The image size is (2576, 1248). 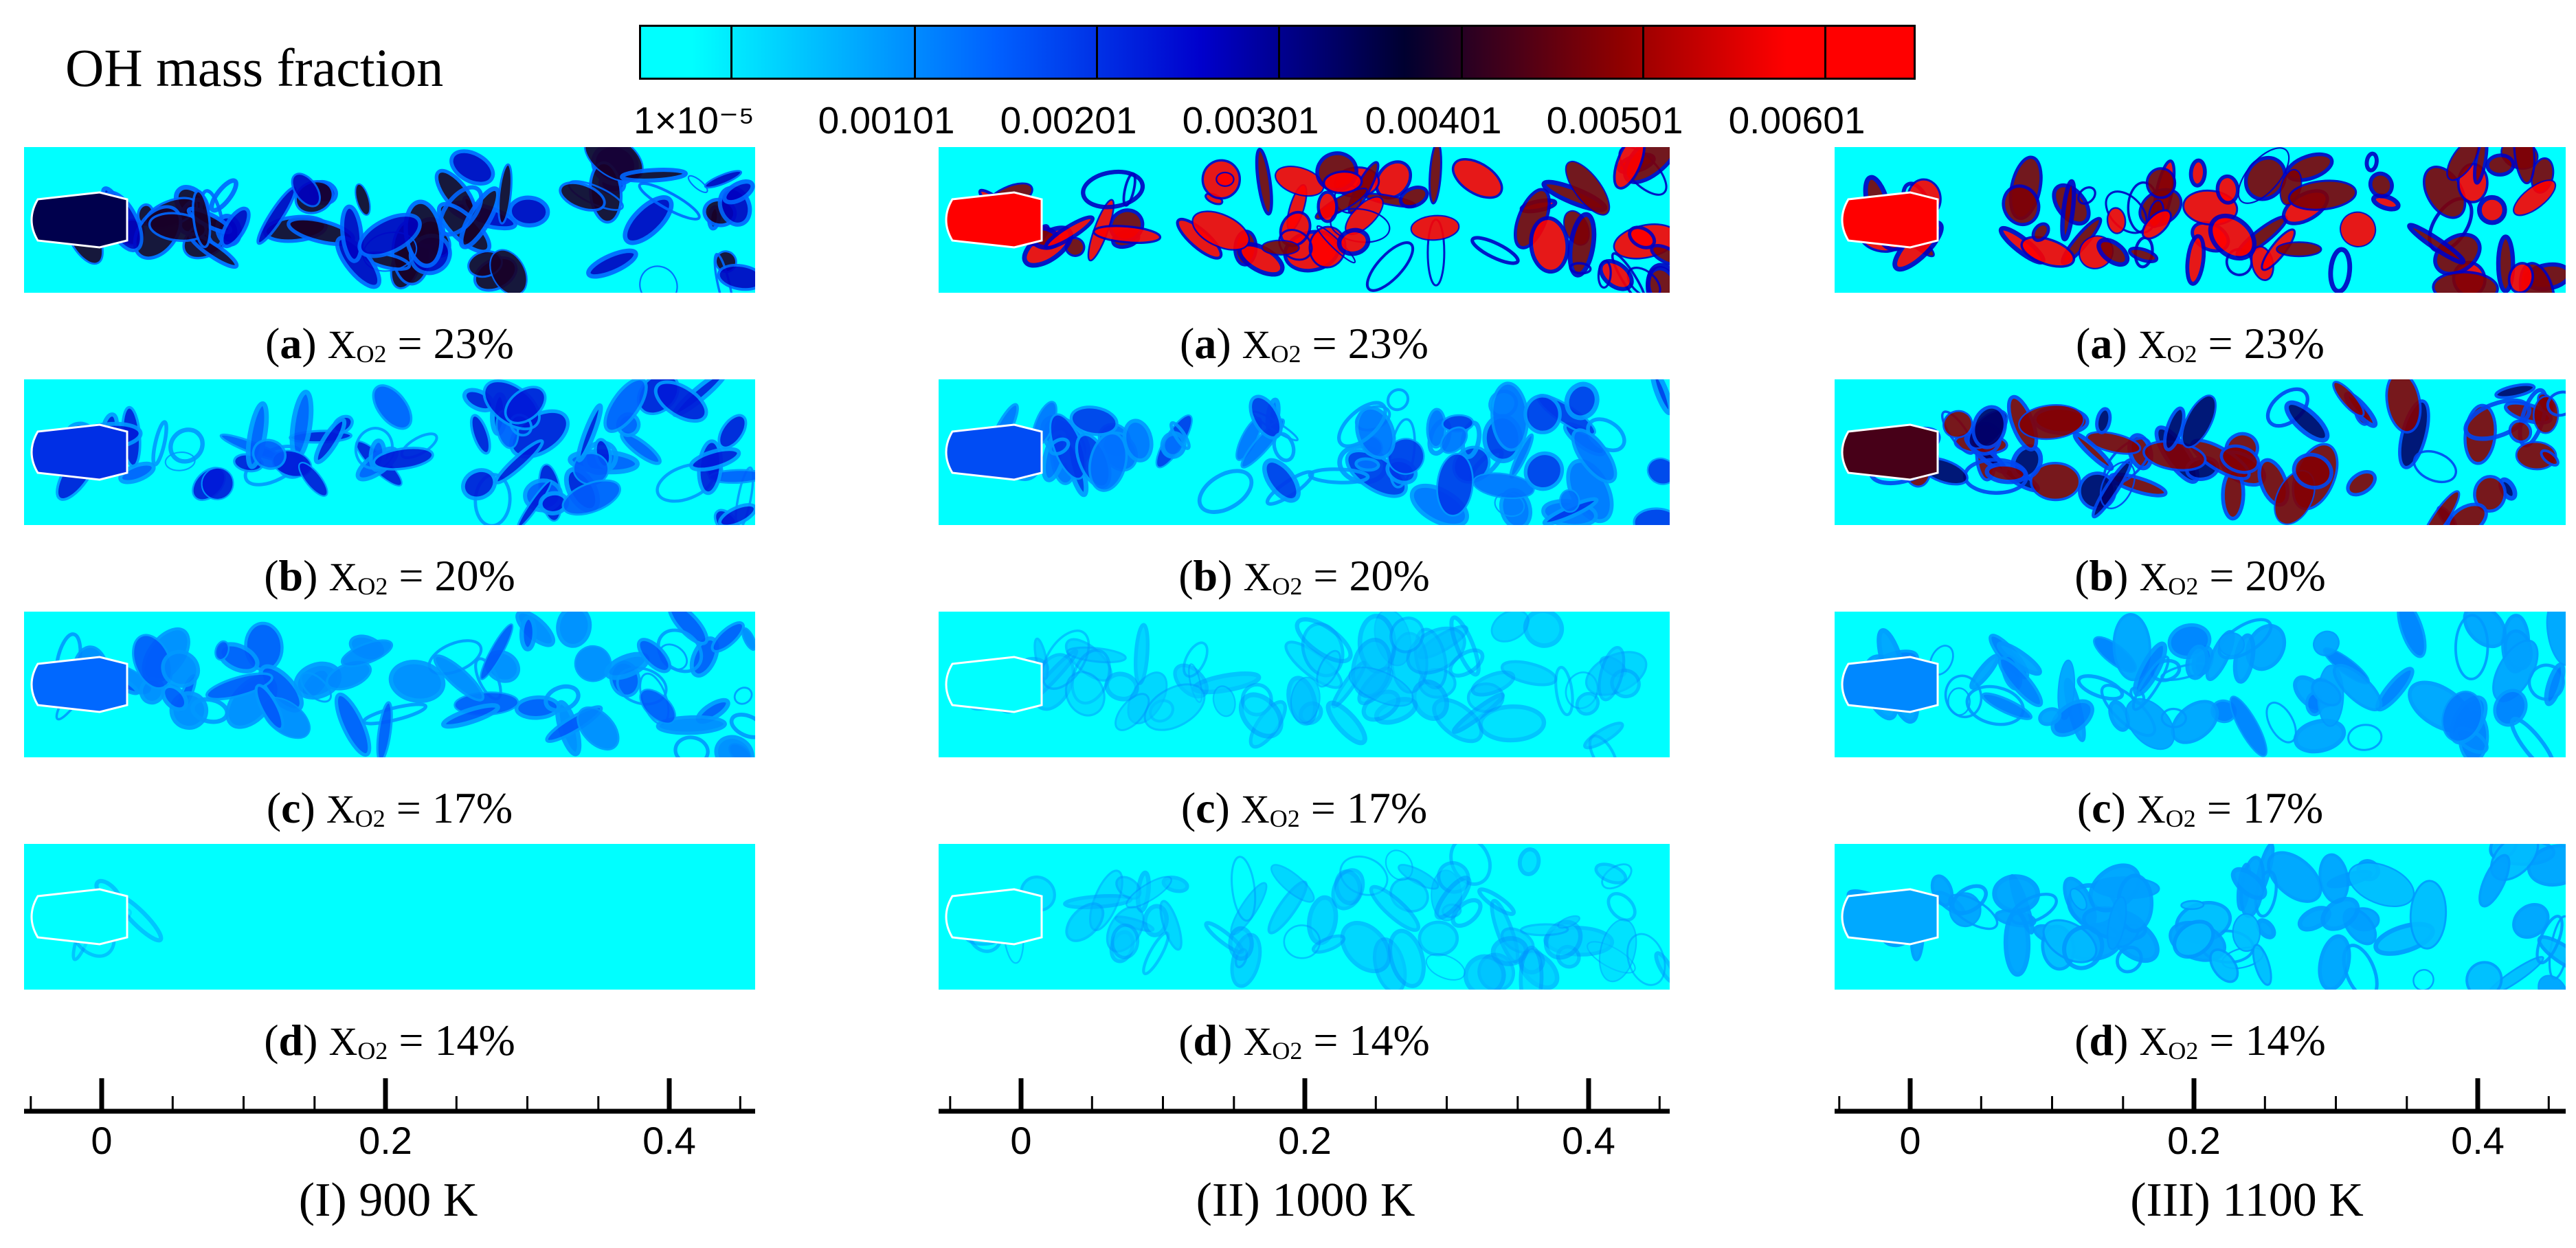 I want to click on axis-tick-label: 0.2, so click(x=1305, y=1140).